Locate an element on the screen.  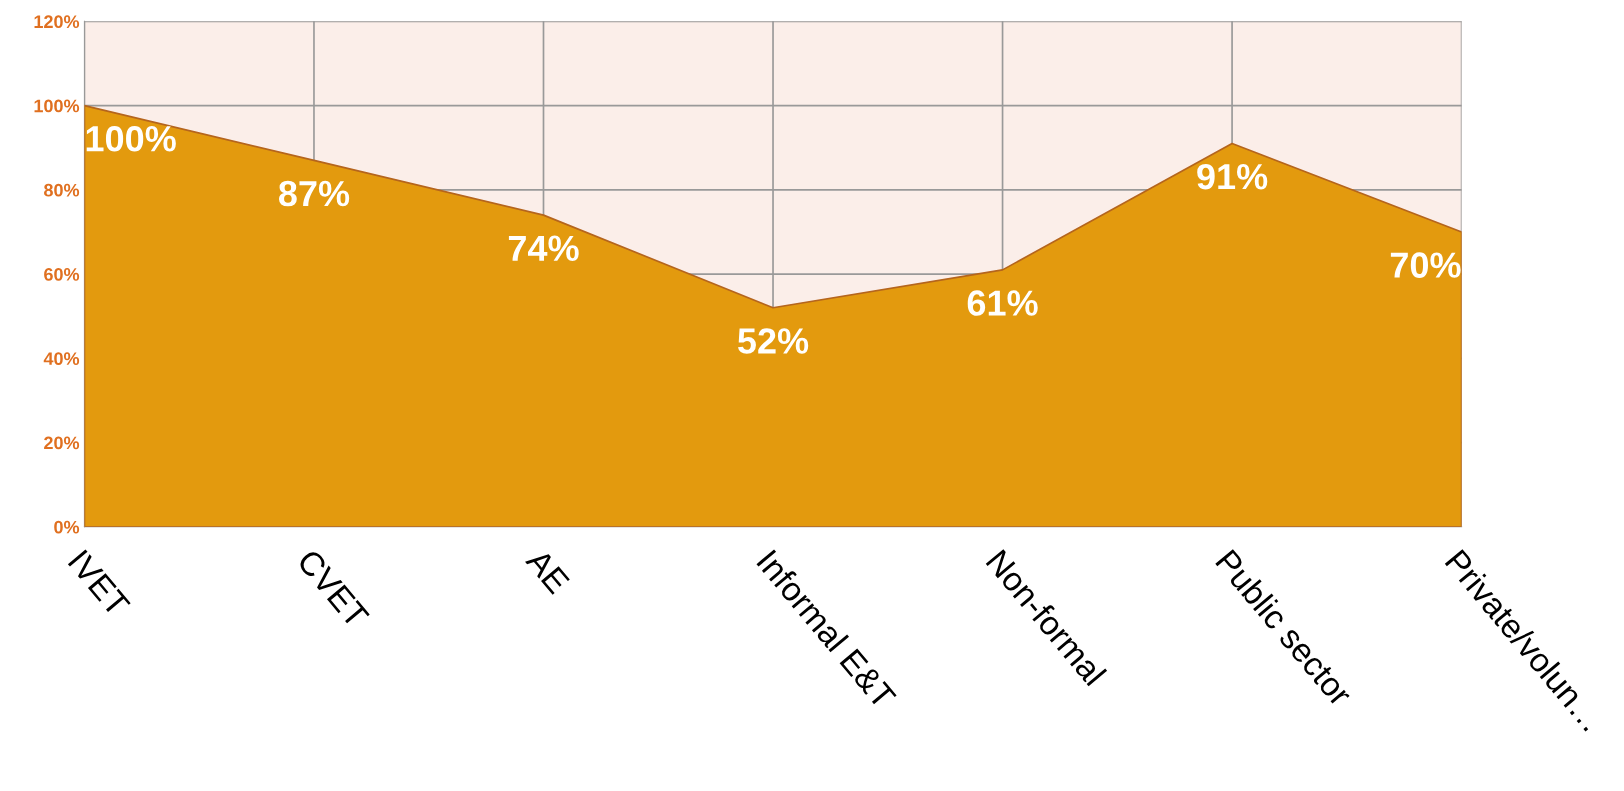
y-tick-label: 0% is located at coordinates (67, 527).